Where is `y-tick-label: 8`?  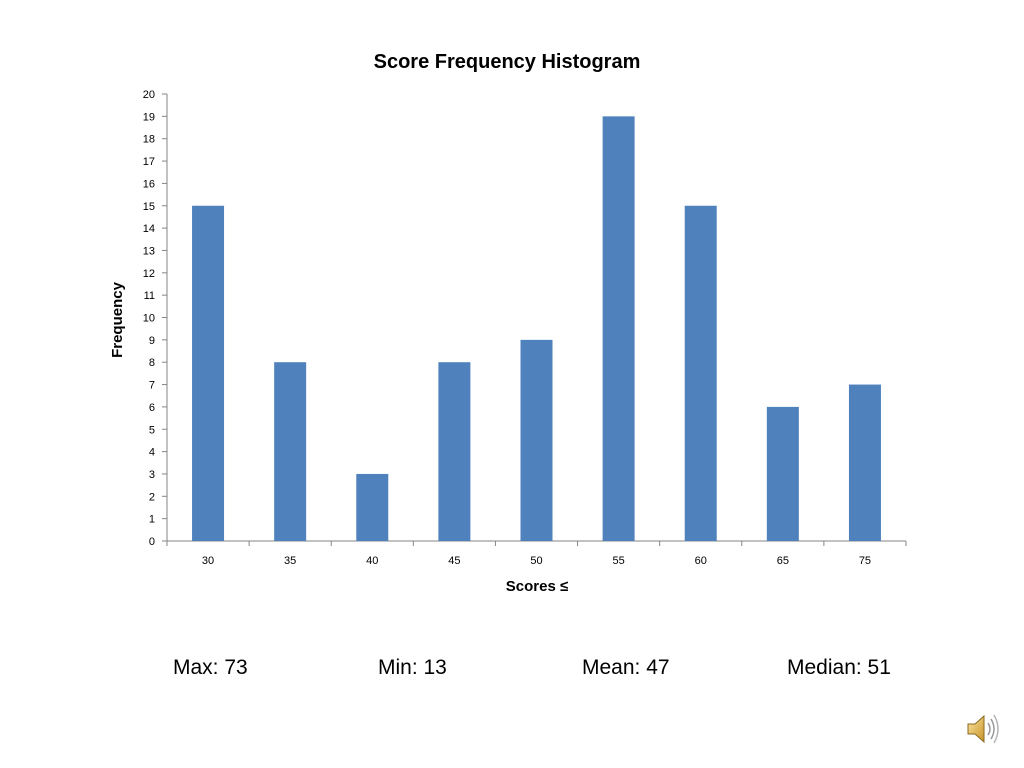 y-tick-label: 8 is located at coordinates (152, 363).